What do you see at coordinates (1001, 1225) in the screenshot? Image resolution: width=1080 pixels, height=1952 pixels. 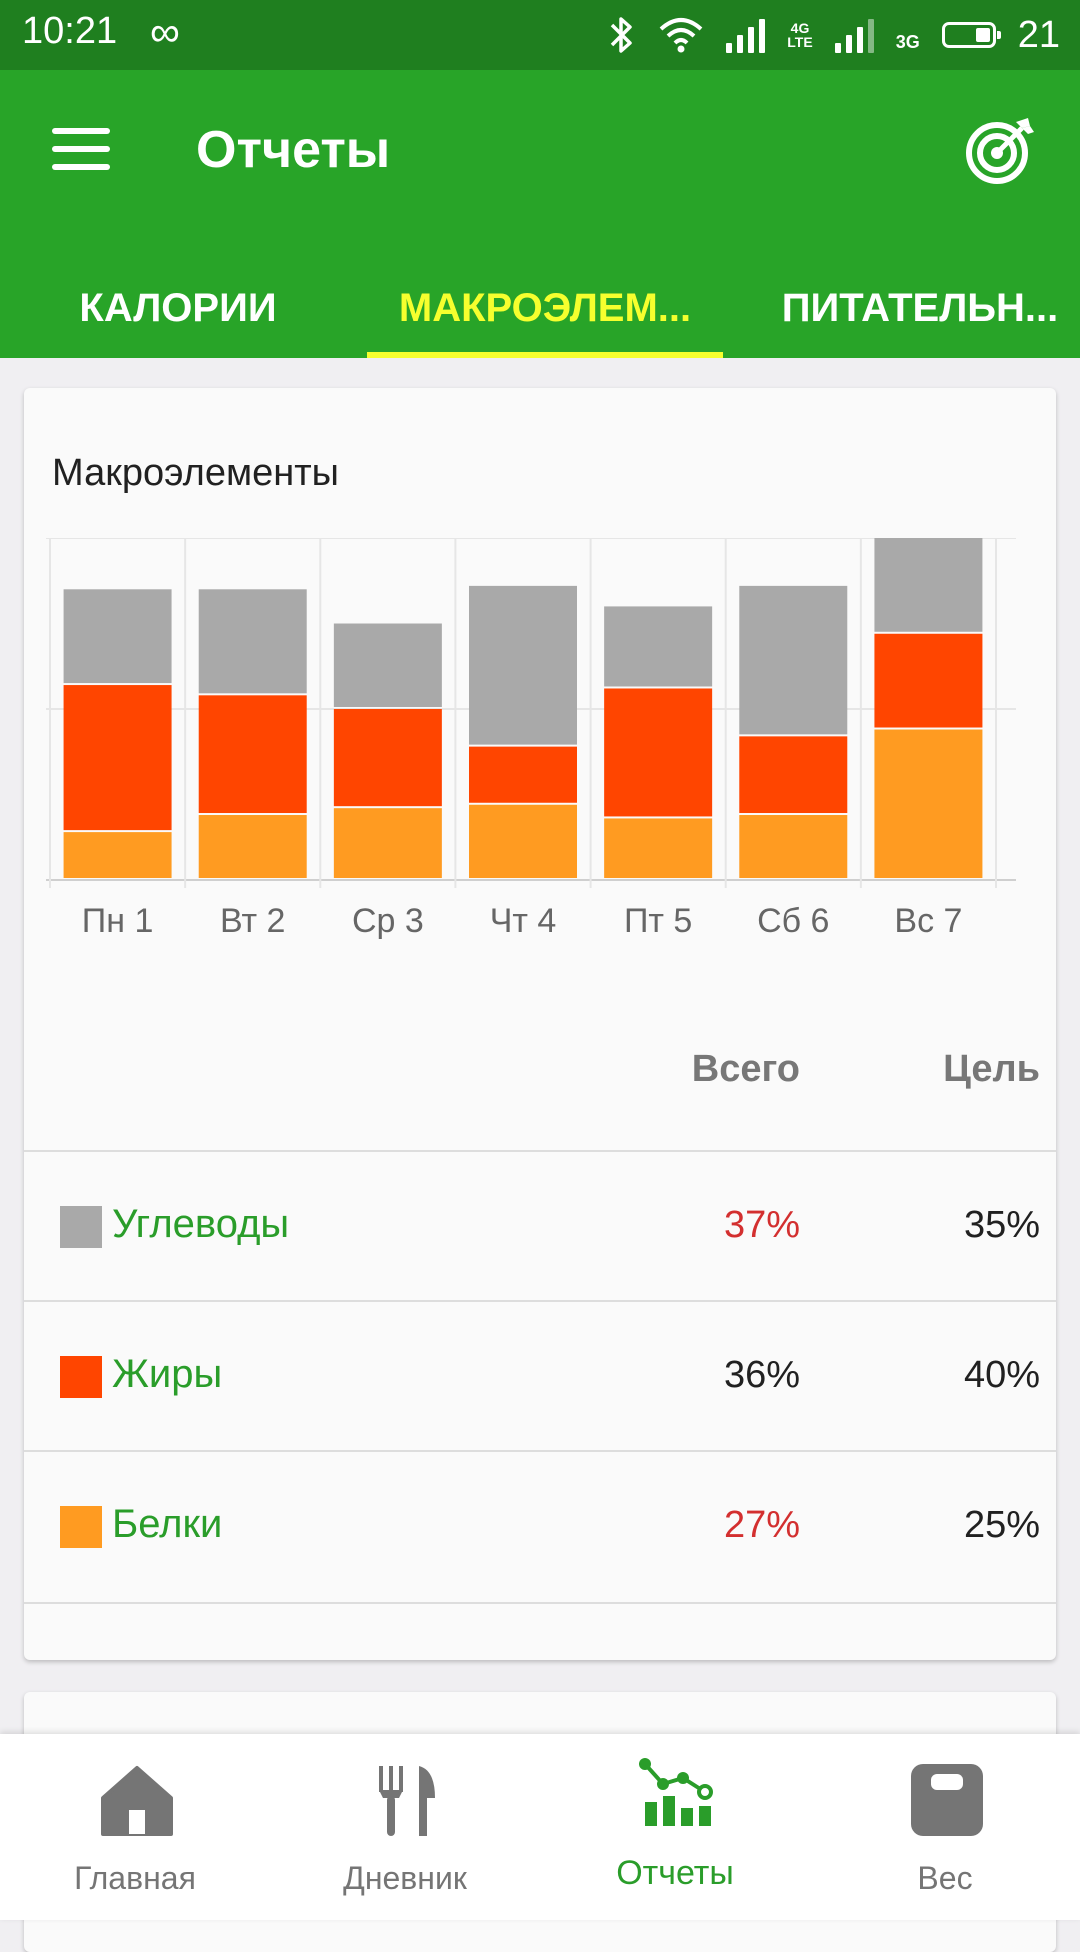 I see `carbs-goal: 35%` at bounding box center [1001, 1225].